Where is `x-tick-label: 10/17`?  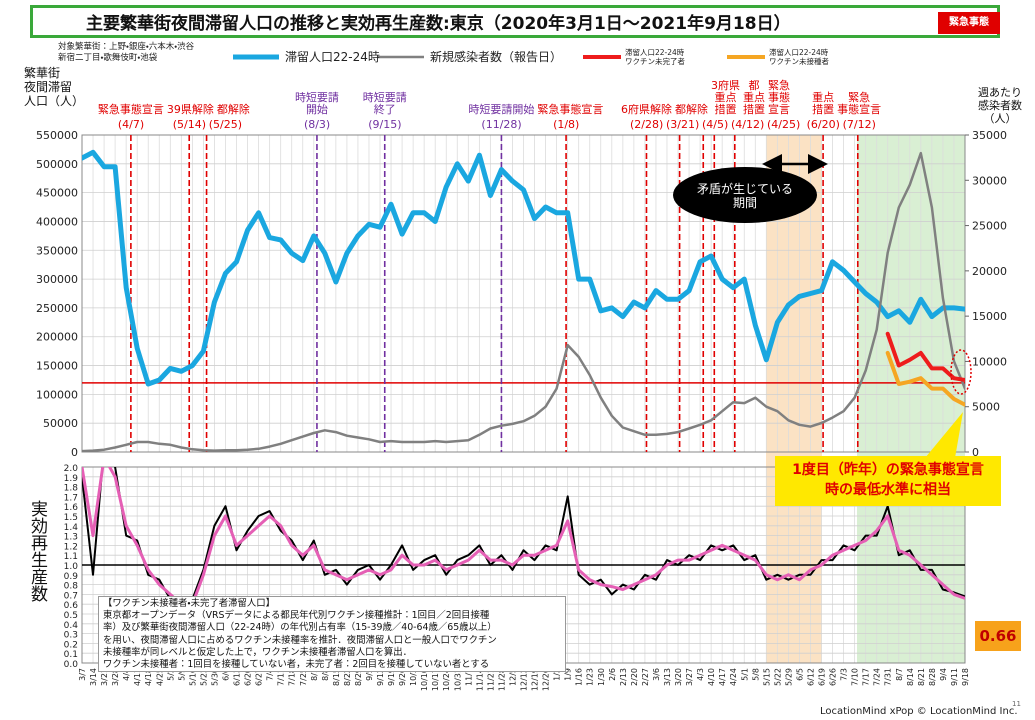
x-tick-label: 10/17 is located at coordinates (435, 679).